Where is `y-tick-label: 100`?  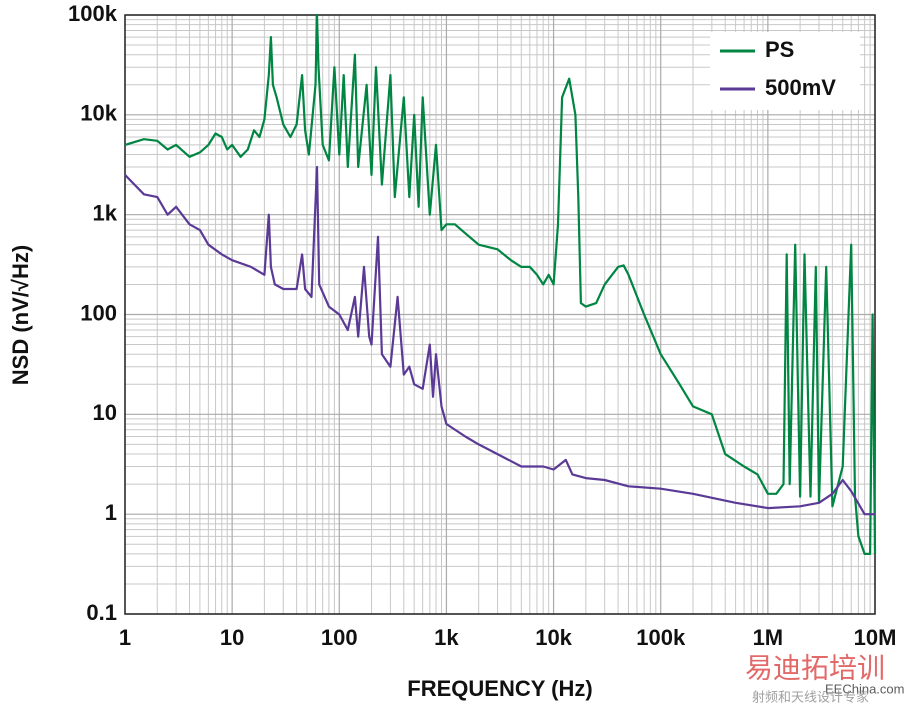 y-tick-label: 100 is located at coordinates (98, 312).